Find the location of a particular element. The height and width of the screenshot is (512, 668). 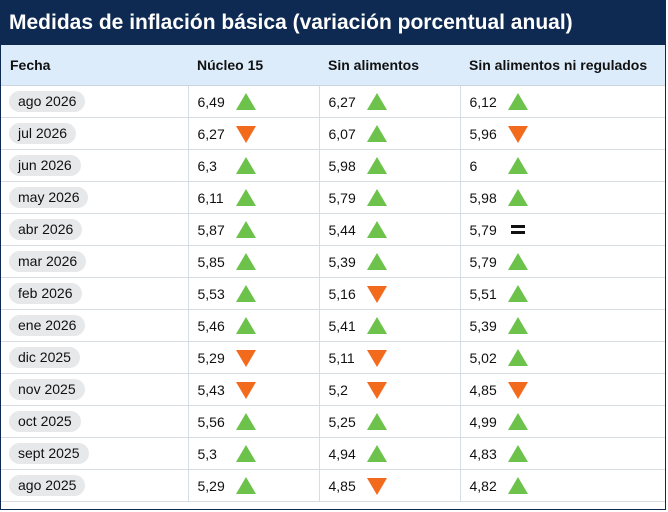

date-pill: nov 2025 is located at coordinates (47, 389).